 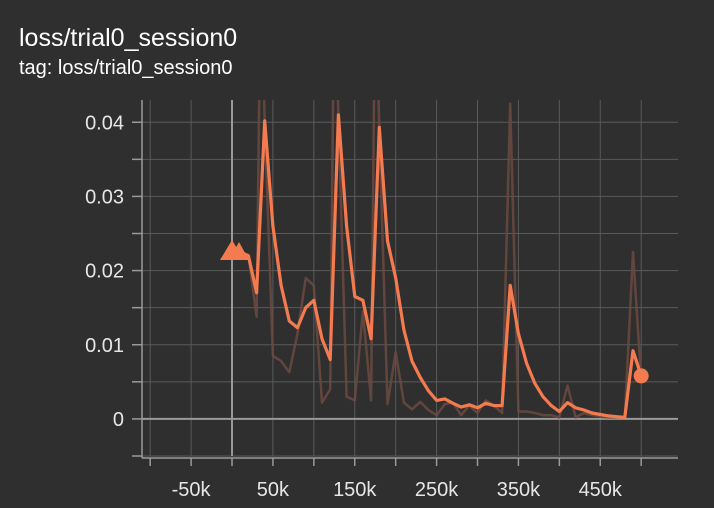 I want to click on x-tick-label: 250k, so click(x=437, y=490).